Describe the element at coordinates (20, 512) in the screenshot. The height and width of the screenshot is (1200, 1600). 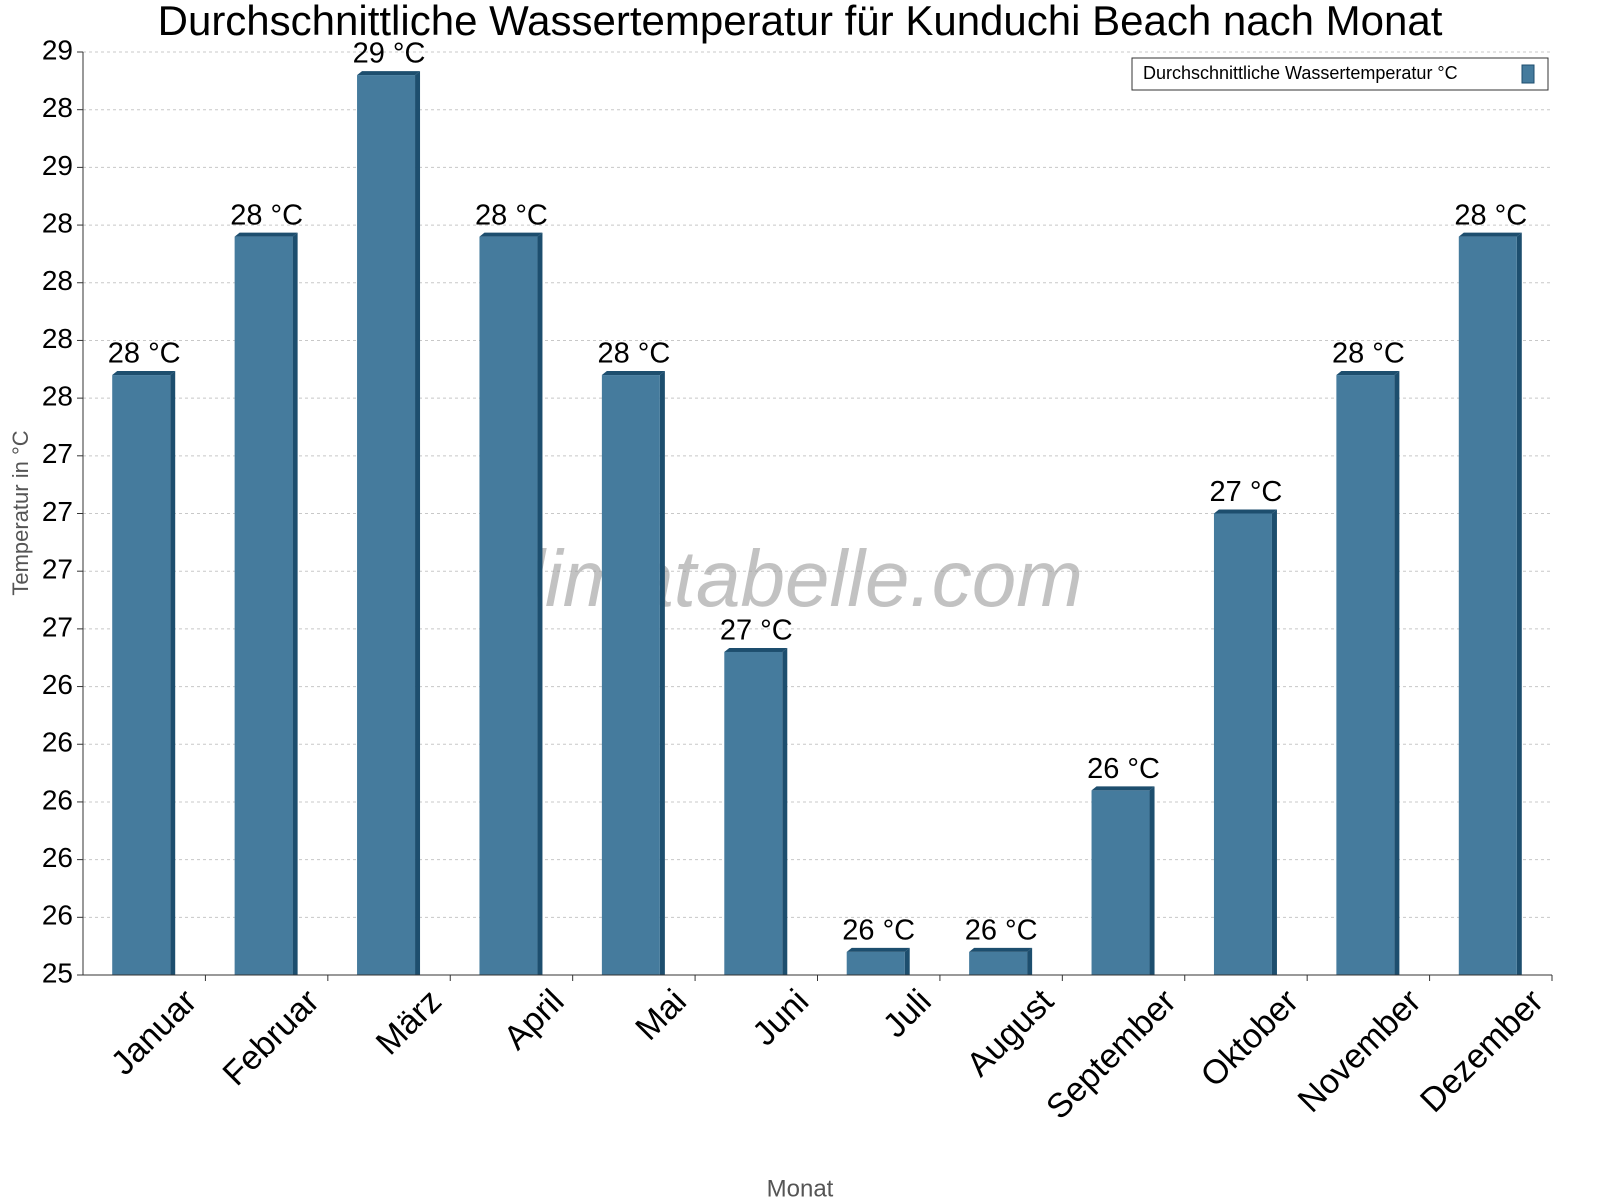
I see `y-axis-title: Temperatur in °C` at that location.